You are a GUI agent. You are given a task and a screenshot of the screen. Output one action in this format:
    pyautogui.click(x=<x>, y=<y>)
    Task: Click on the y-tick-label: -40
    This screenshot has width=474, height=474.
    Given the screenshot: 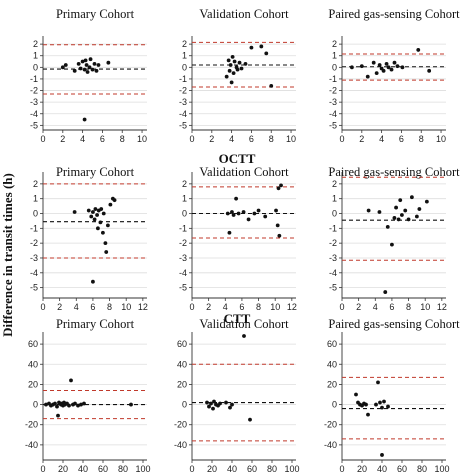 What is the action you would take?
    pyautogui.click(x=180, y=445)
    